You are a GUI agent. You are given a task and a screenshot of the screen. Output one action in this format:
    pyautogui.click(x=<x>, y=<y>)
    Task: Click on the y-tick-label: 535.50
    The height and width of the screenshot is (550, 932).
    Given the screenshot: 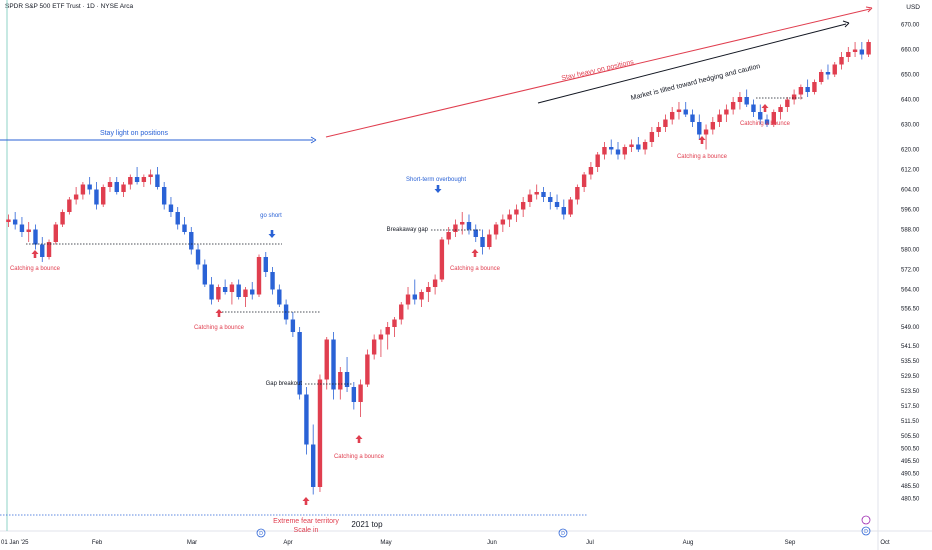 What is the action you would take?
    pyautogui.click(x=910, y=362)
    